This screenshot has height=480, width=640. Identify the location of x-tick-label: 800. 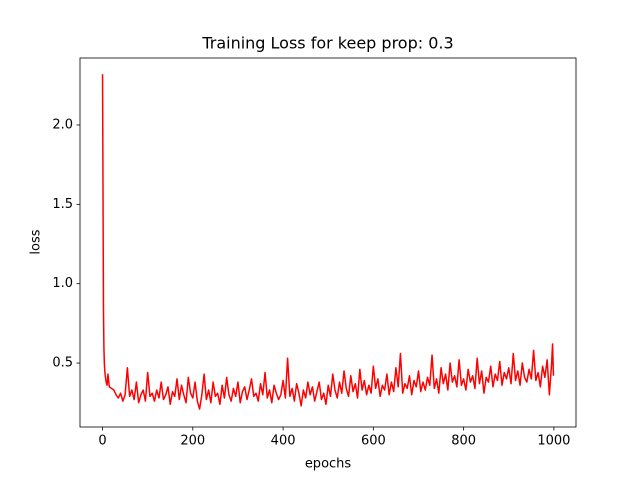
(463, 441).